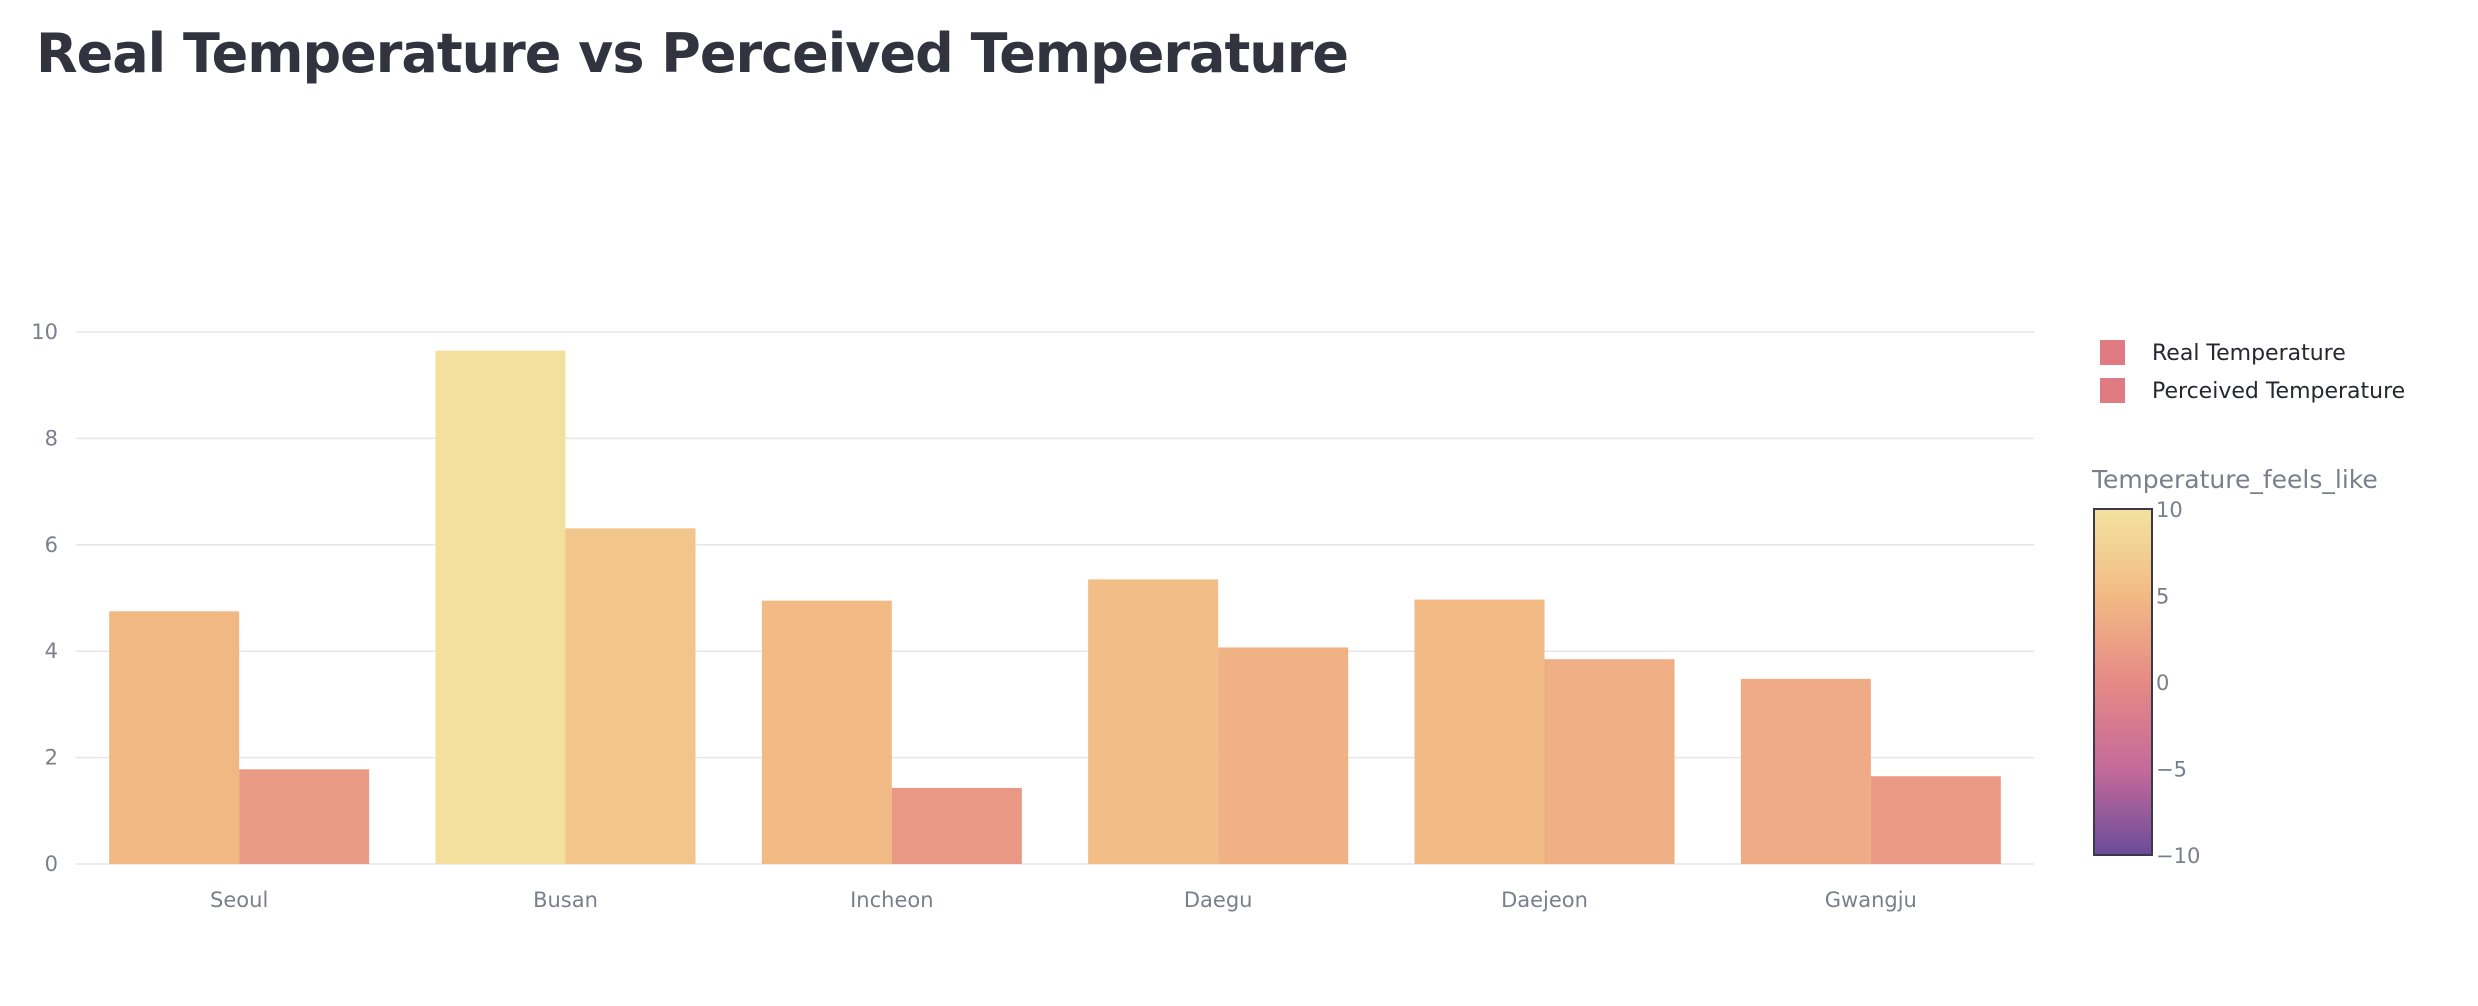  What do you see at coordinates (2162, 597) in the screenshot?
I see `colorbar-tick-label: 5` at bounding box center [2162, 597].